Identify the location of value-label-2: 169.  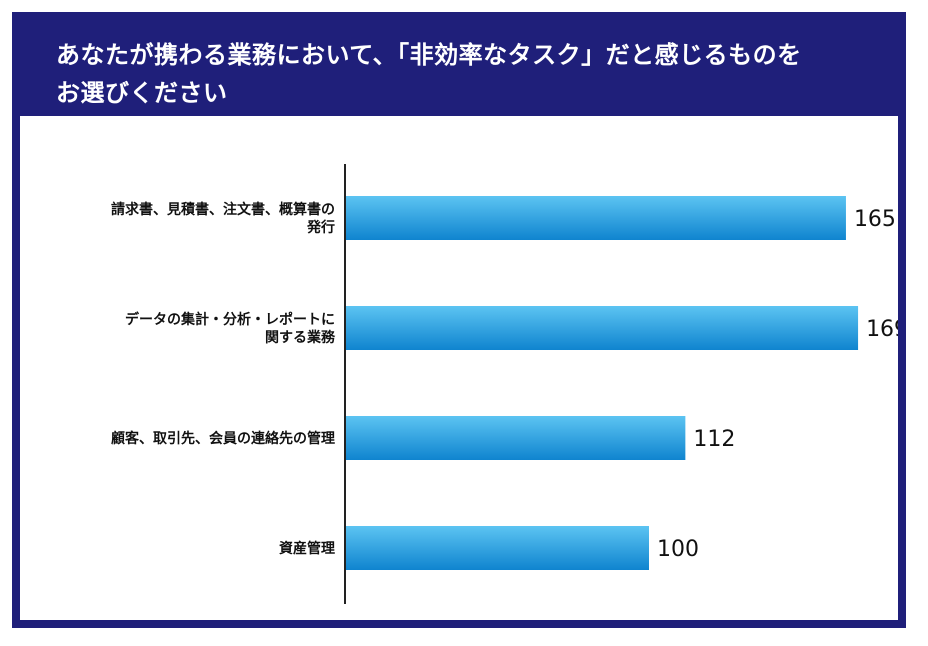
(882, 329).